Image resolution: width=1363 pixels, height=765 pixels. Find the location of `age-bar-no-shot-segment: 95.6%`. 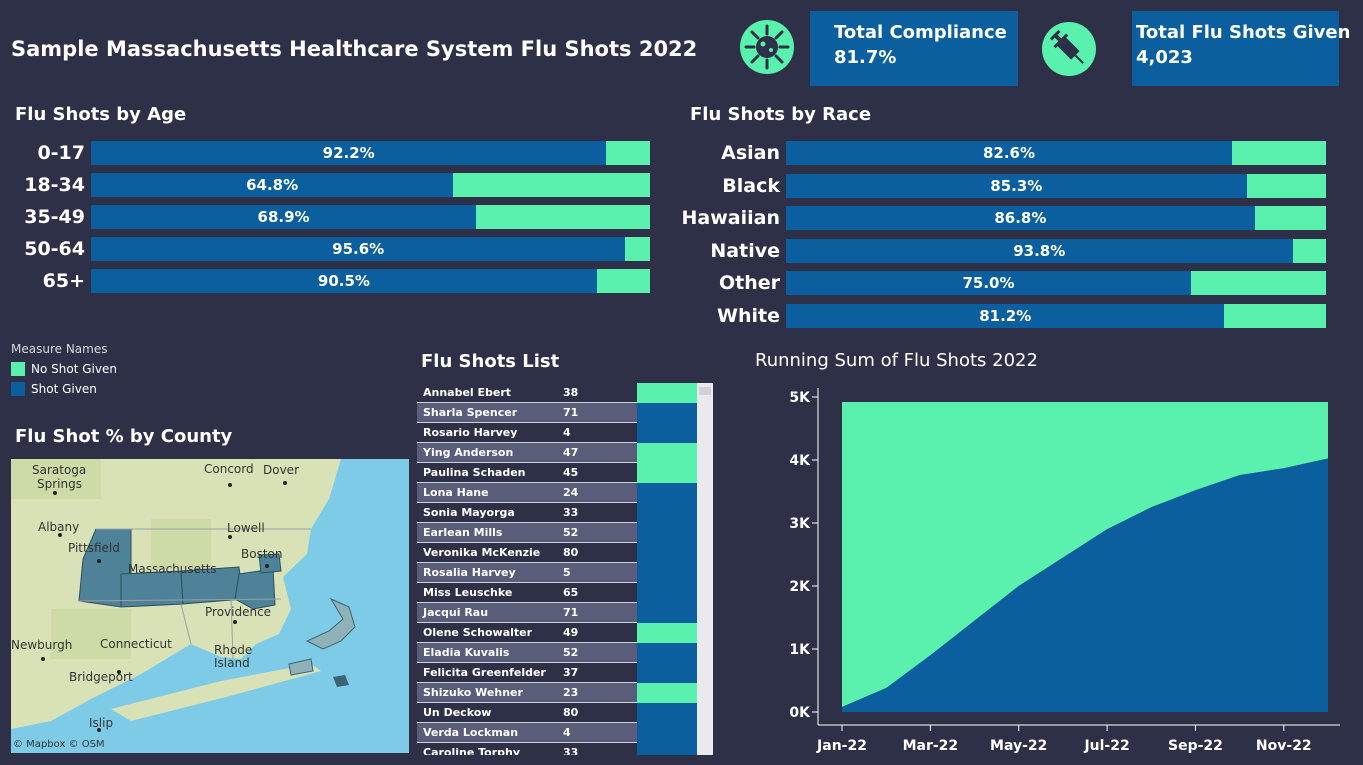

age-bar-no-shot-segment: 95.6% is located at coordinates (370, 249).